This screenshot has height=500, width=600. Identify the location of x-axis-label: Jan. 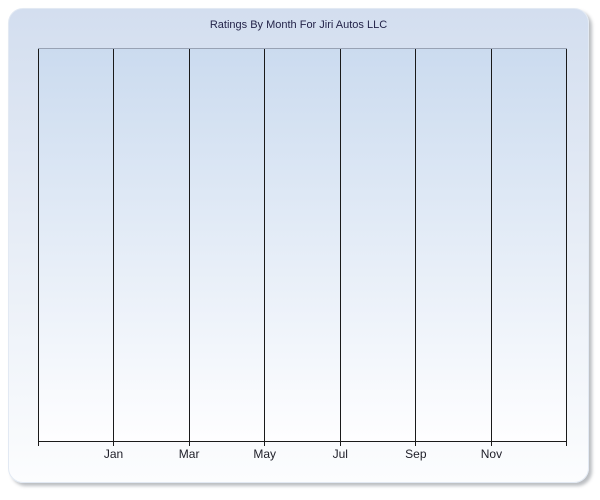
(113, 454).